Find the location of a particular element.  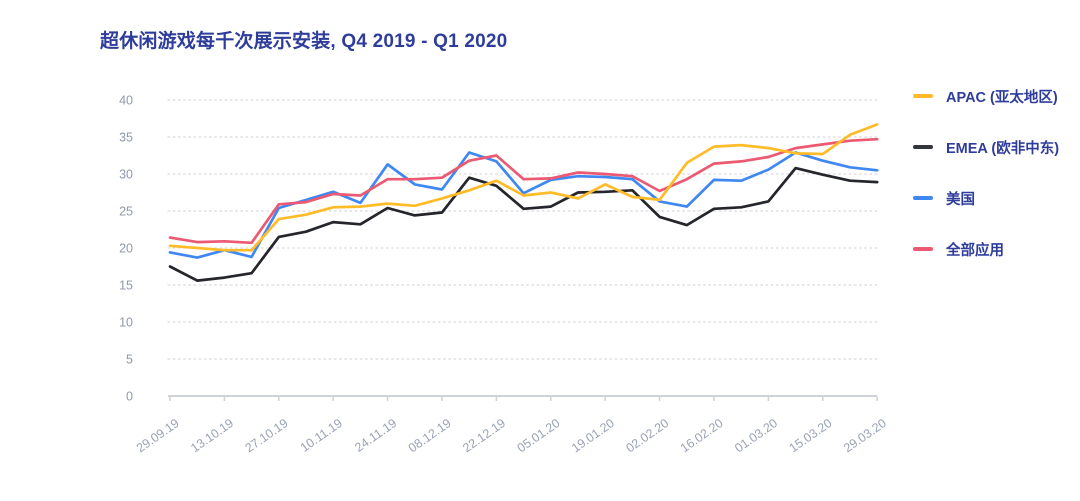

legend-item-usa: 美国 is located at coordinates (993, 198).